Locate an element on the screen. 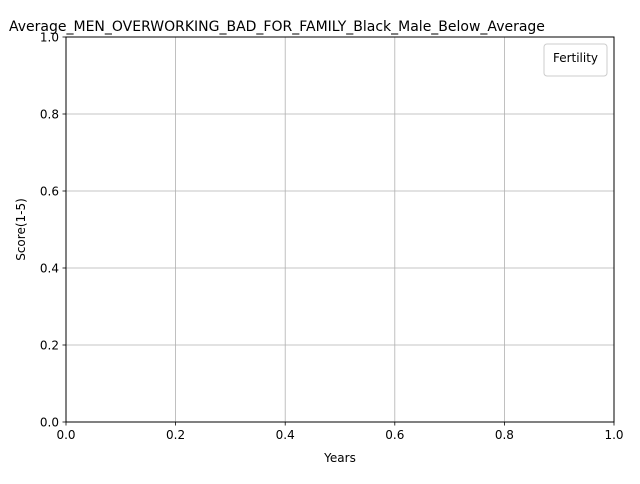  x-tick-label: 1.0 is located at coordinates (613, 435).